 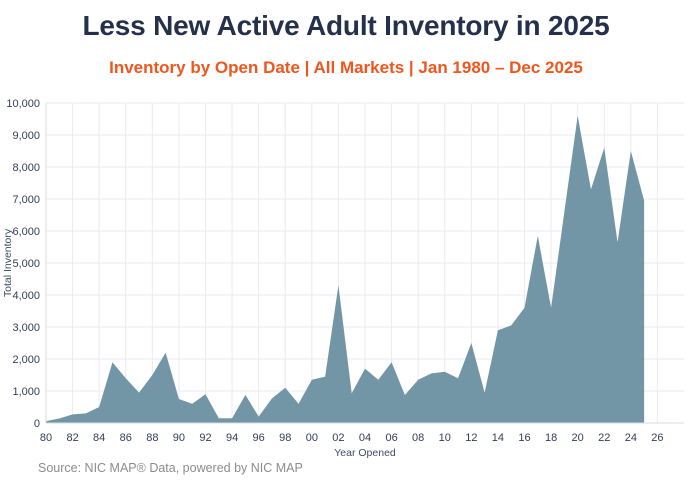 What do you see at coordinates (26, 232) in the screenshot?
I see `y-tick-label: 6,000` at bounding box center [26, 232].